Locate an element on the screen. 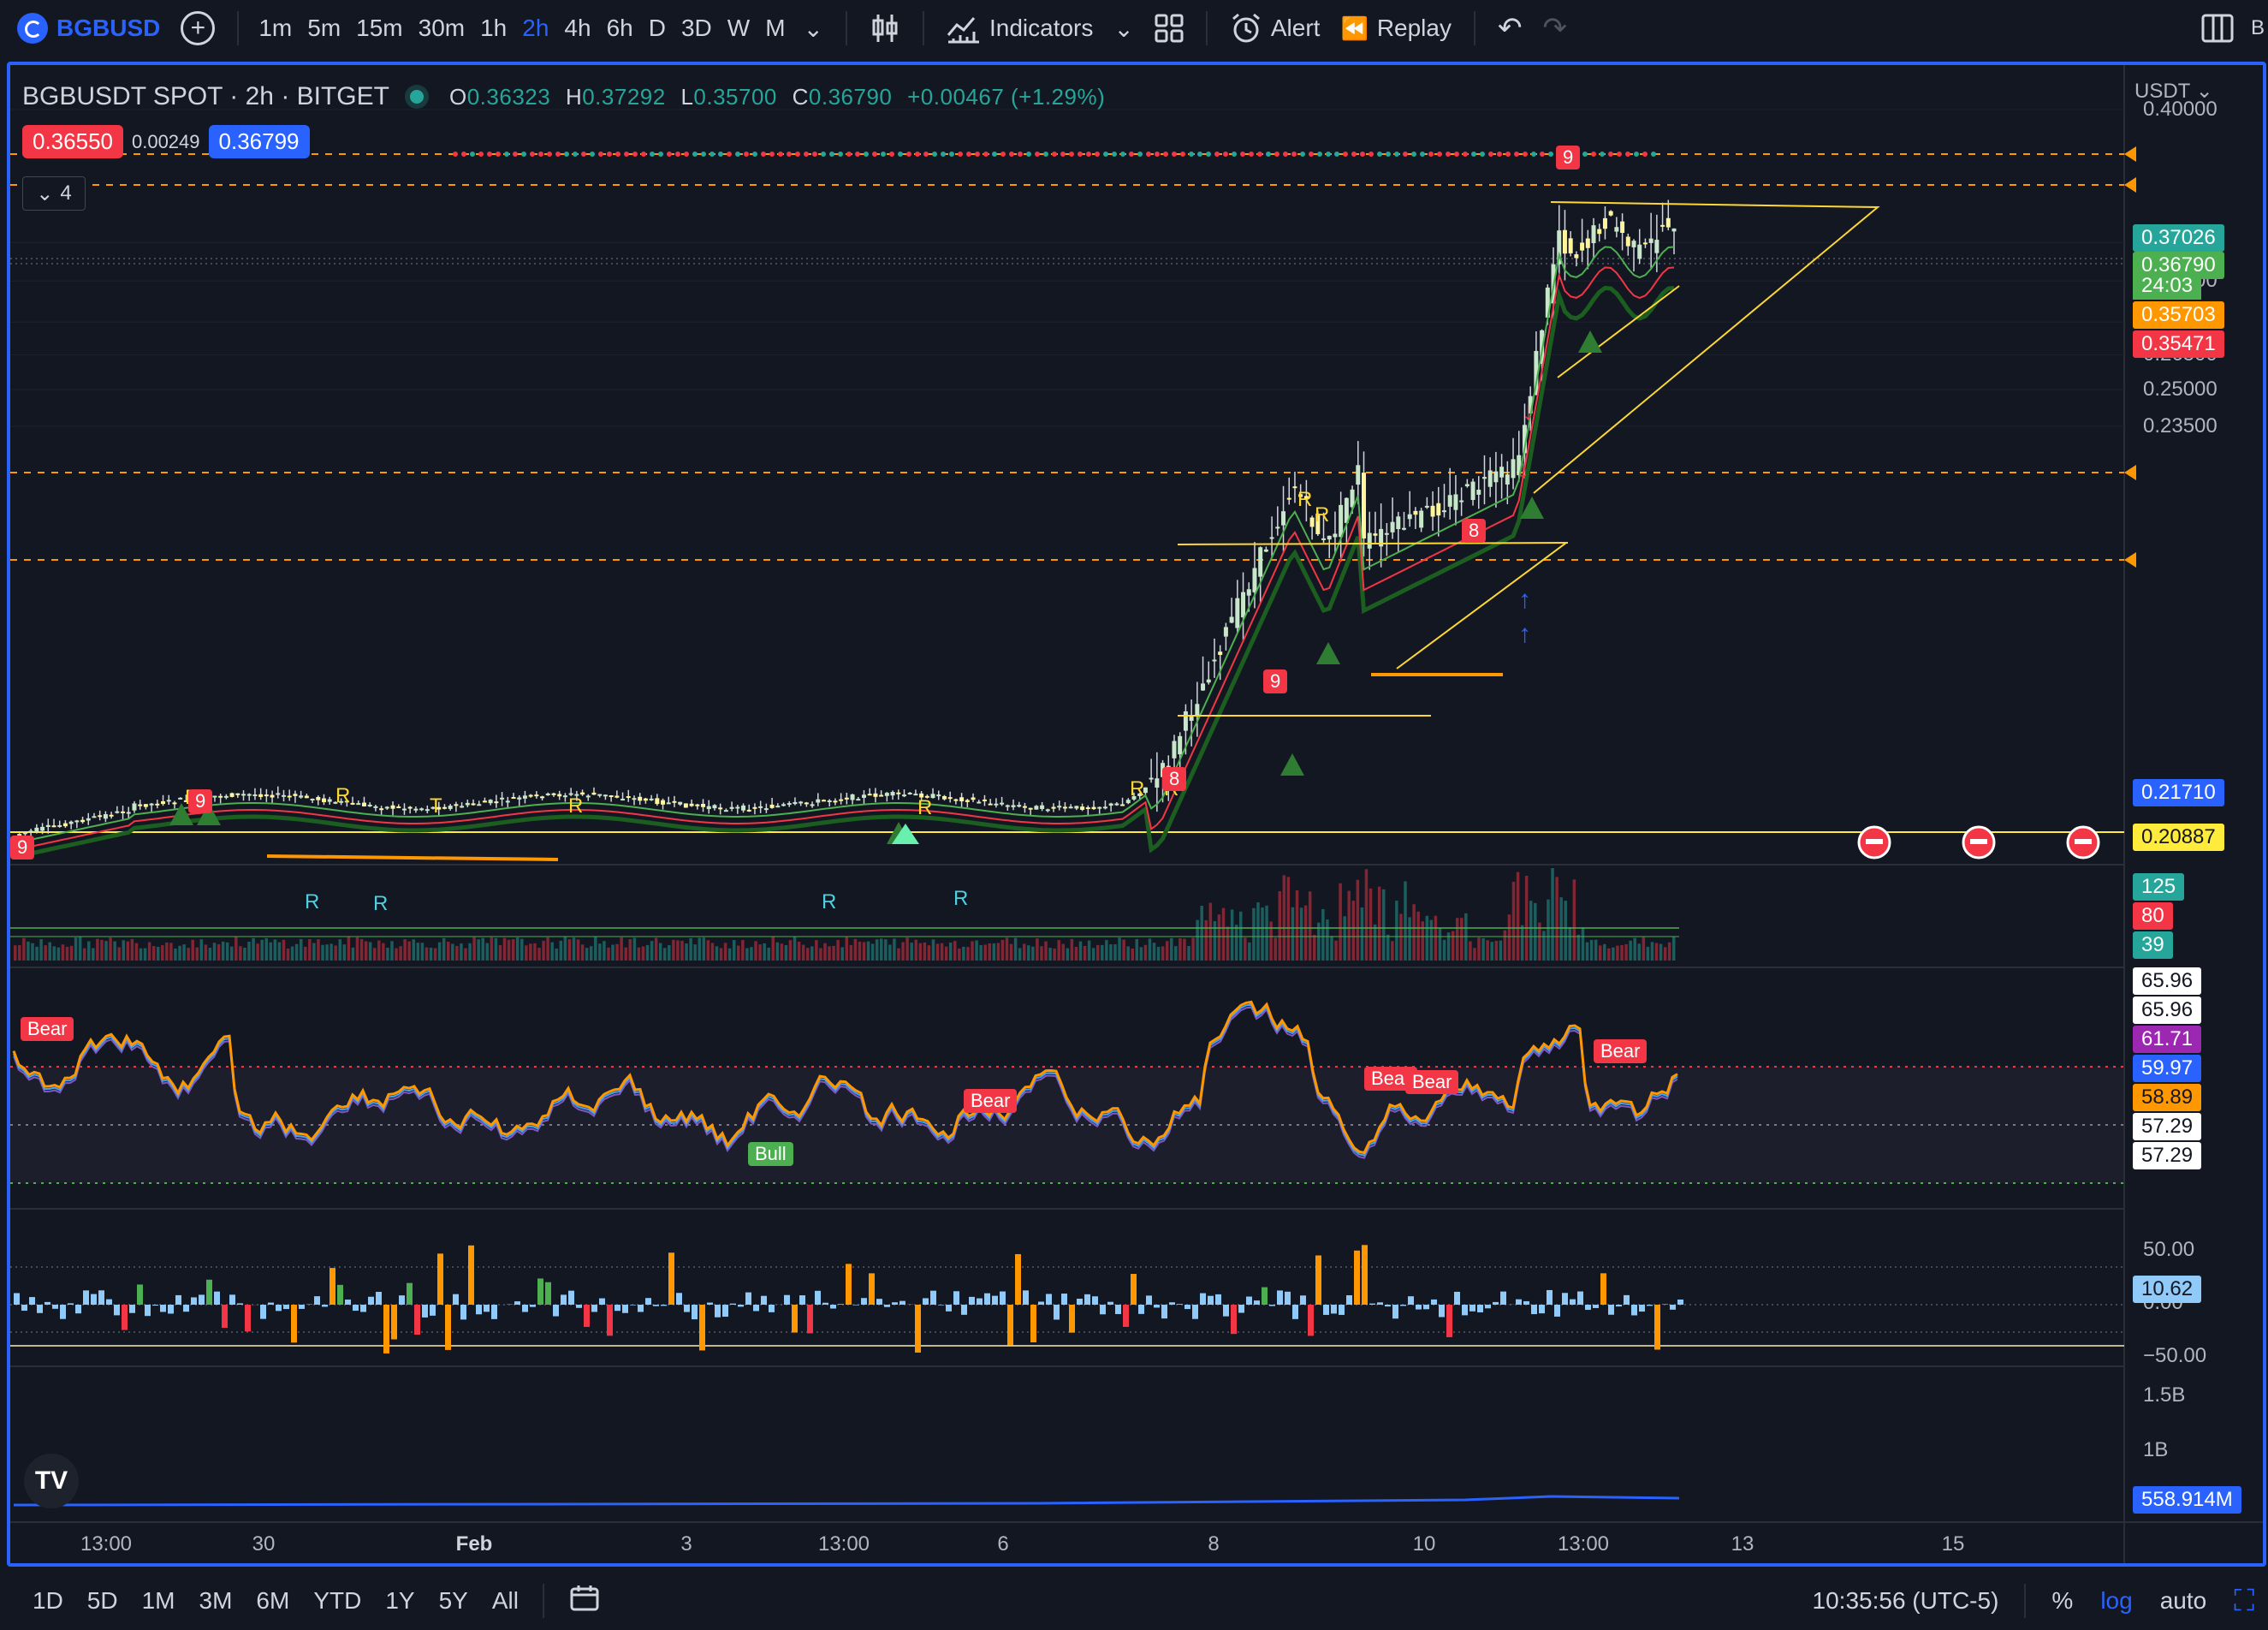 The width and height of the screenshot is (2268, 1630). legend-title: BGBUSDT SPOT · 2h · BITGET is located at coordinates (206, 96).